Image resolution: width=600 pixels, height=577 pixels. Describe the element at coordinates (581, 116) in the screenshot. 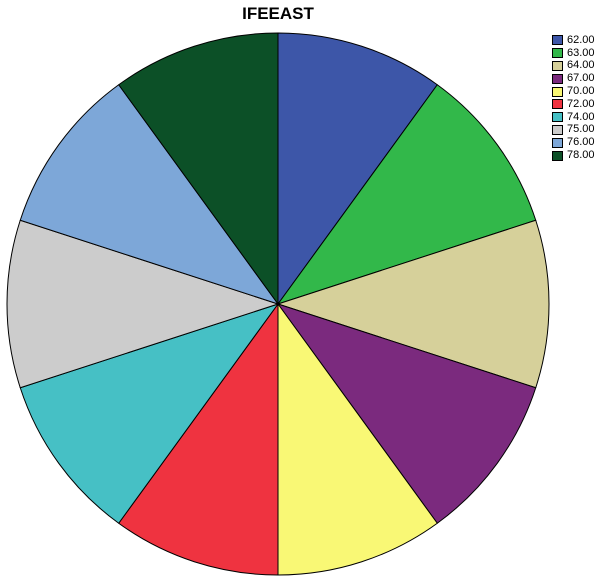

I see `legend-label: 74.00` at that location.